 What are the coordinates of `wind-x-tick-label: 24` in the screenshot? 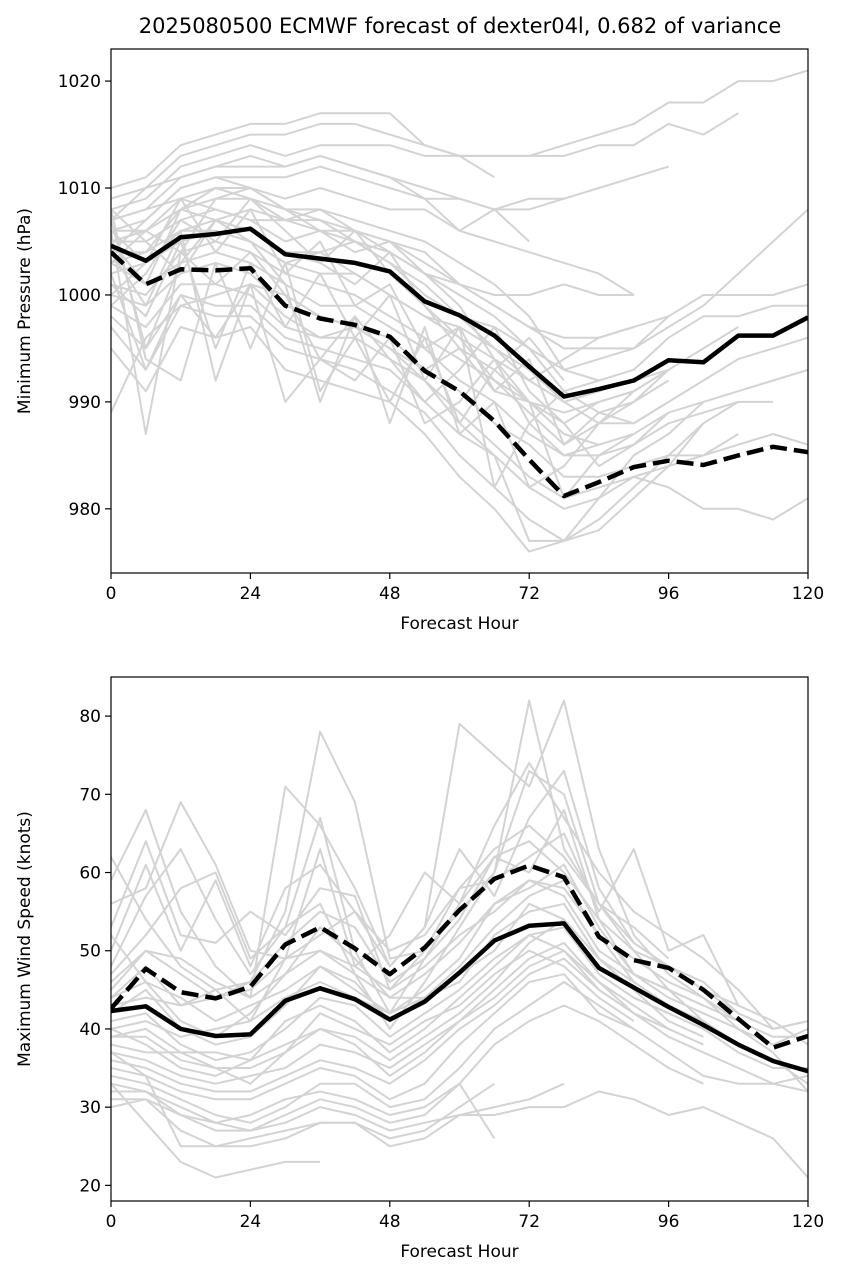 It's located at (251, 1222).